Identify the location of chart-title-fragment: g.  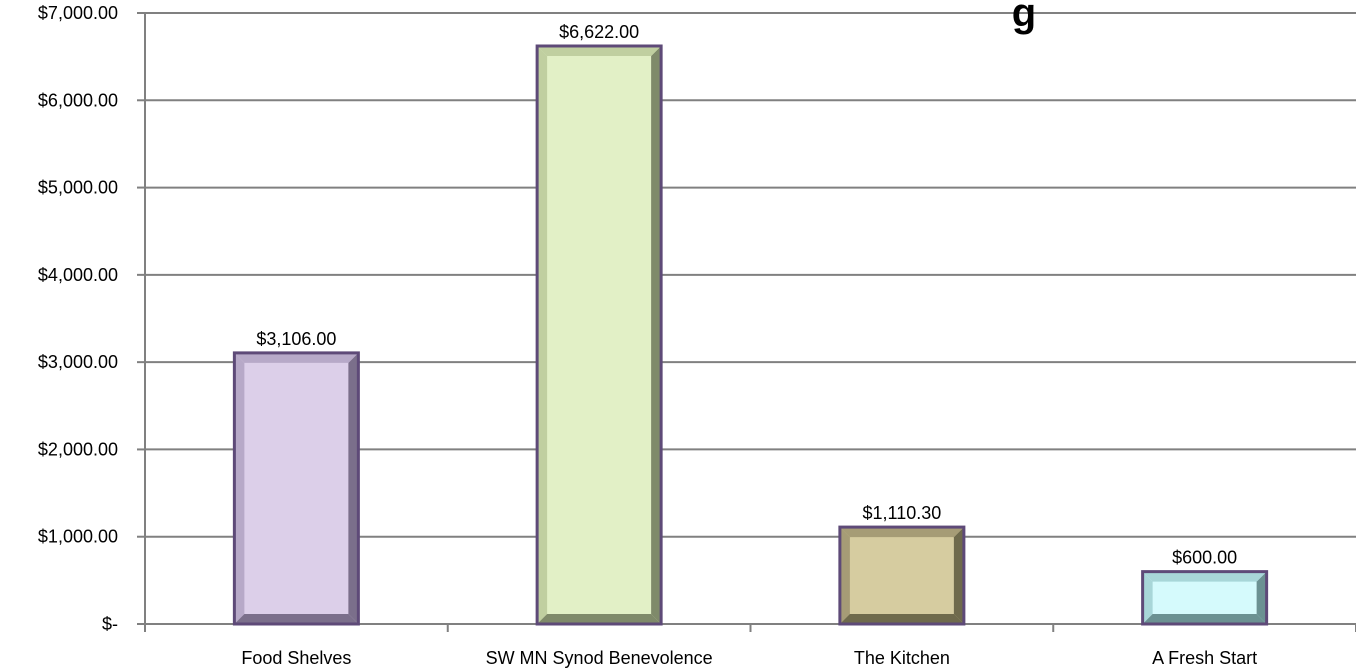
(1024, 17).